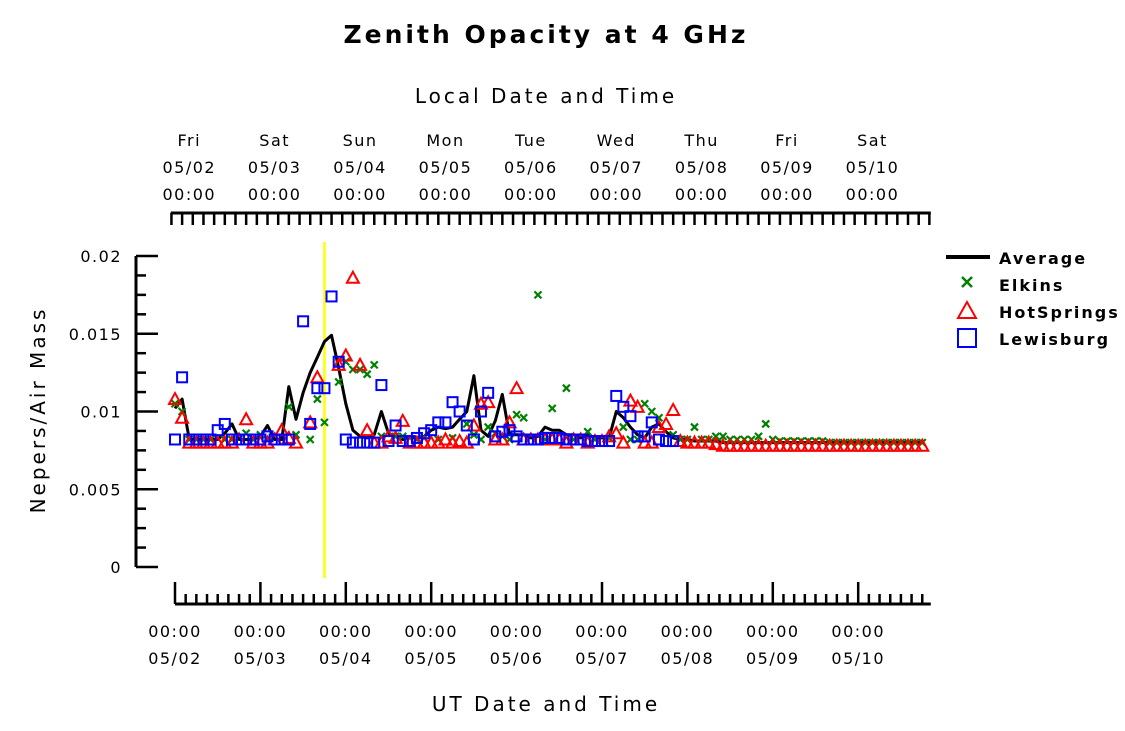  What do you see at coordinates (858, 658) in the screenshot?
I see `bottom-tick-date-label: 05/10` at bounding box center [858, 658].